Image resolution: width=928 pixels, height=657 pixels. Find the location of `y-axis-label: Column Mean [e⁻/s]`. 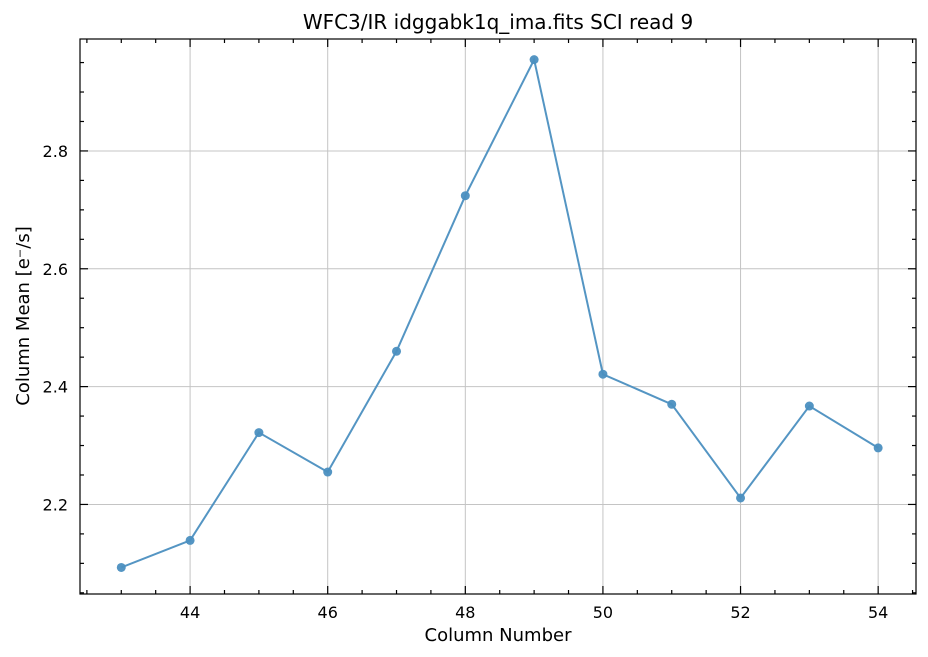

y-axis-label: Column Mean [e⁻/s] is located at coordinates (23, 315).